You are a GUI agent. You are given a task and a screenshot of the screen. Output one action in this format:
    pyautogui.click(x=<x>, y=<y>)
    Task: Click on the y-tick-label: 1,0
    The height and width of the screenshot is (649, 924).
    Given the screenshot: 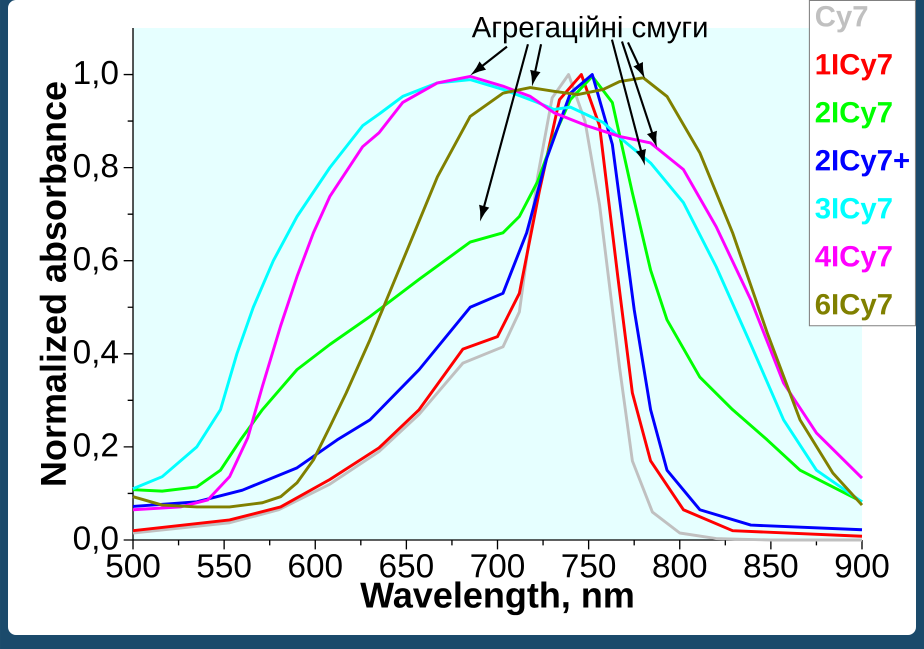 What is the action you would take?
    pyautogui.click(x=96, y=74)
    